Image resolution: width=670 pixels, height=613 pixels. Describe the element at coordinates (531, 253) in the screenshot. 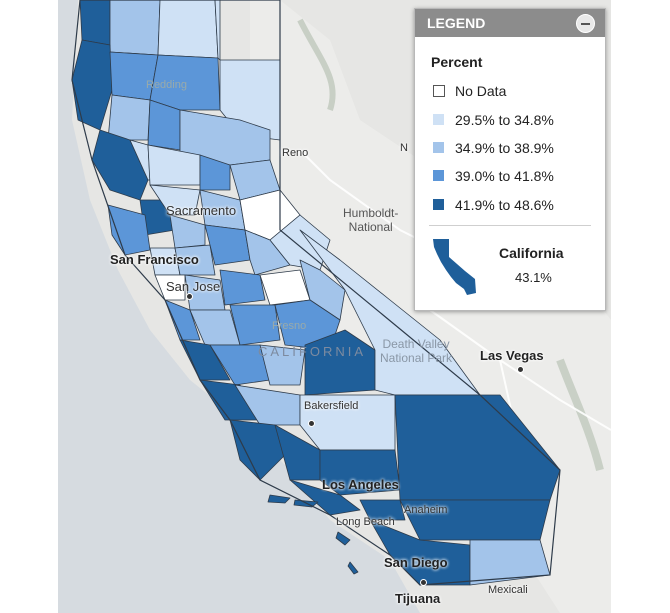

I see `summary-state-name: California` at that location.